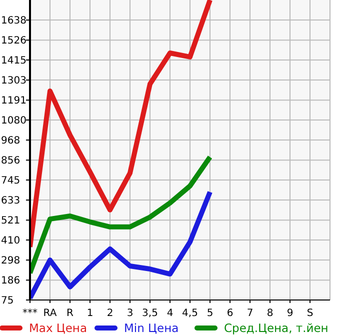 This screenshot has height=335, width=345. What do you see at coordinates (7, 301) in the screenshot?
I see `y-tick-label: 75` at bounding box center [7, 301].